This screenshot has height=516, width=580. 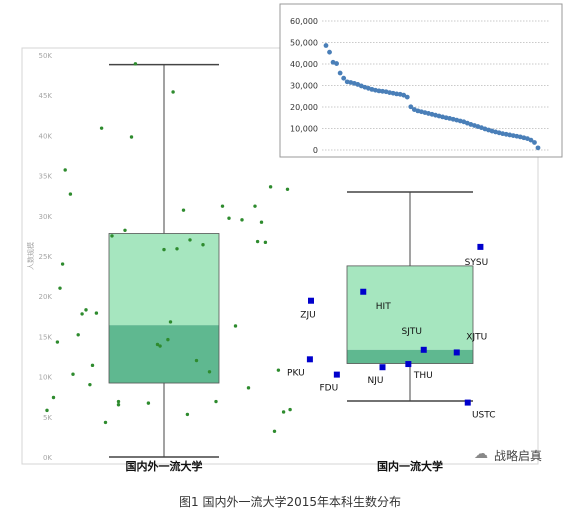 What do you see at coordinates (484, 416) in the screenshot?
I see `point-label: USTC` at bounding box center [484, 416].